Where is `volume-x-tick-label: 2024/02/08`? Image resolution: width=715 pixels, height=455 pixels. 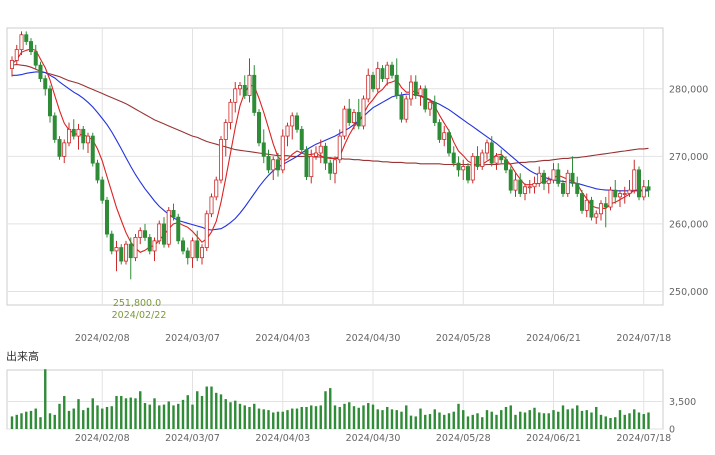 volume-x-tick-label: 2024/02/08 is located at coordinates (102, 438).